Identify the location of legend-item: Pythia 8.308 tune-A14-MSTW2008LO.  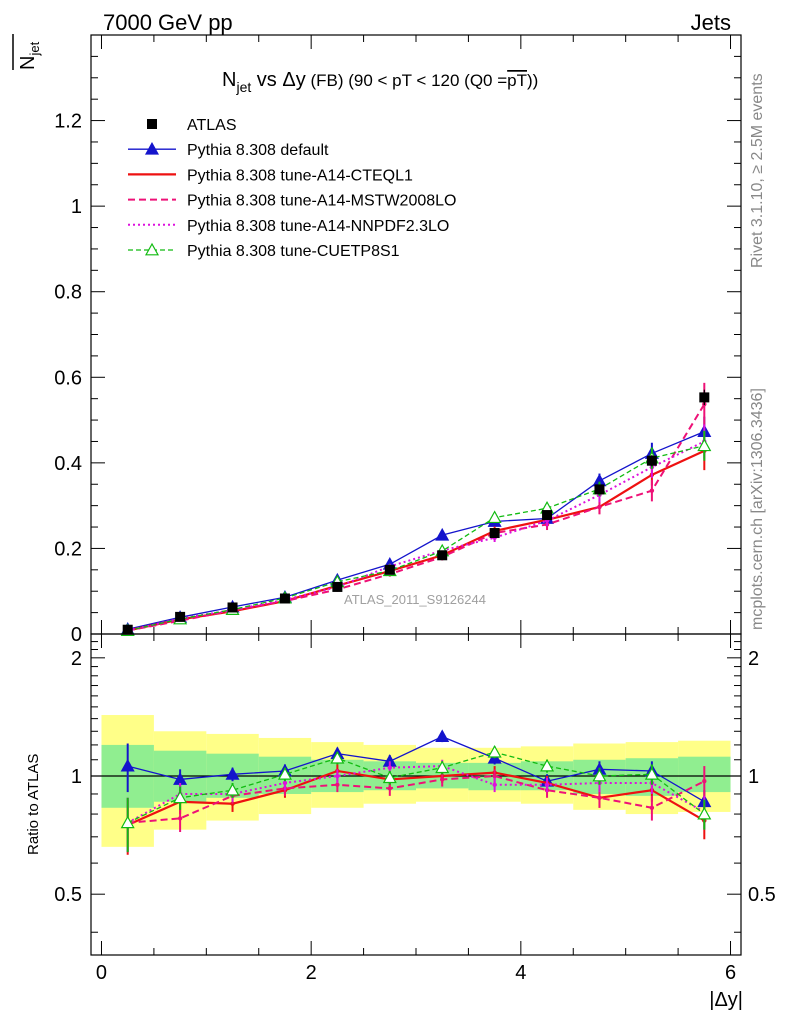
(292, 201).